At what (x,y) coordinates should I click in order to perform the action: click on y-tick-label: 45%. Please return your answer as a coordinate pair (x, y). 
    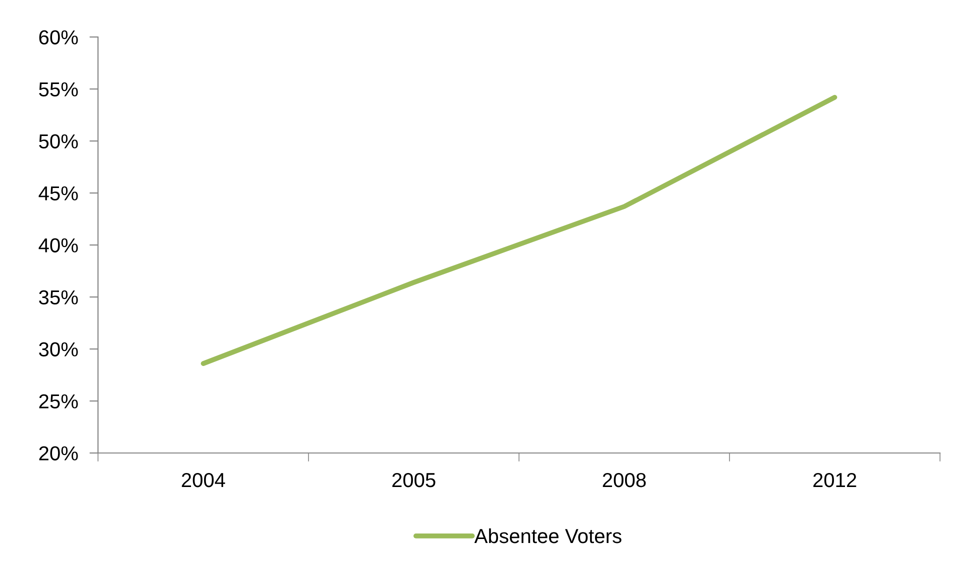
    Looking at the image, I should click on (58, 193).